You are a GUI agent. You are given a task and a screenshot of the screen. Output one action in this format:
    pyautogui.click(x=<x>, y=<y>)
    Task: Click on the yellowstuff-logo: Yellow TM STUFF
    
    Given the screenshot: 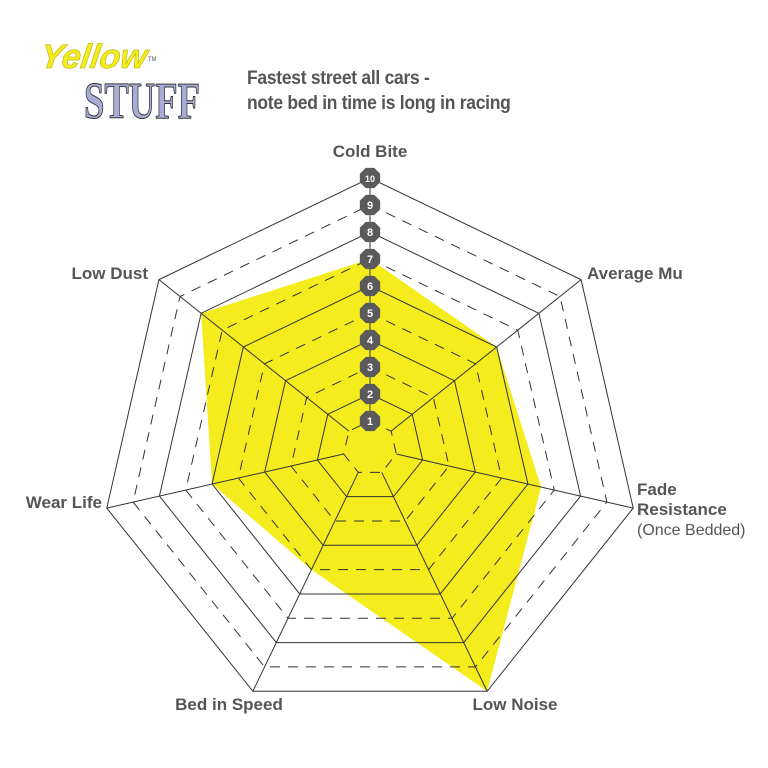 What is the action you would take?
    pyautogui.click(x=120, y=81)
    